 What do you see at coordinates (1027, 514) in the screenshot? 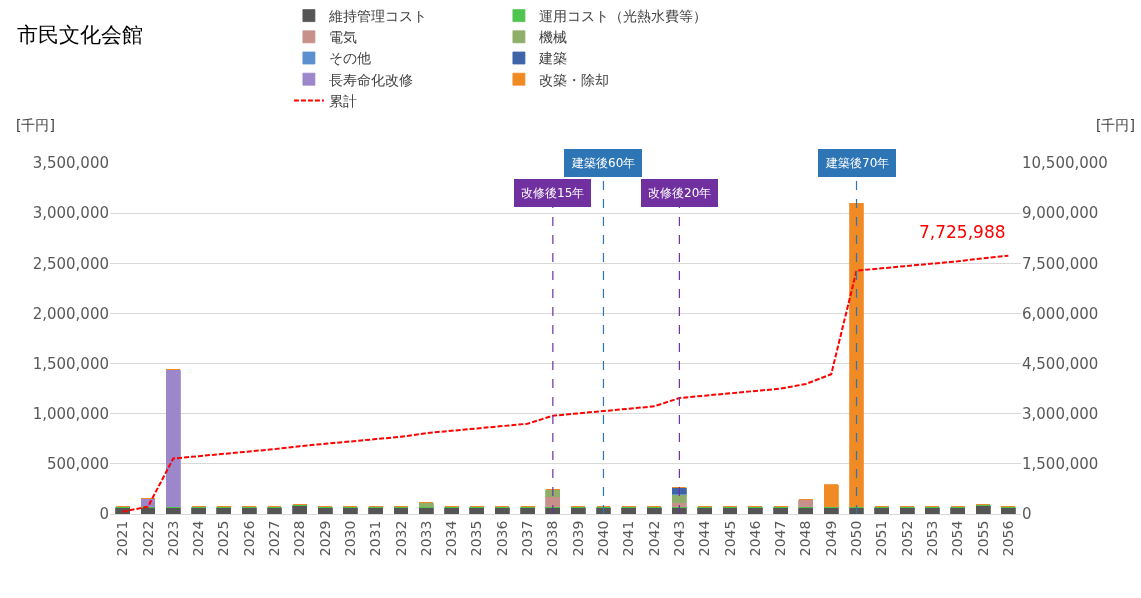
I see `y2-tick-label: 0` at bounding box center [1027, 514].